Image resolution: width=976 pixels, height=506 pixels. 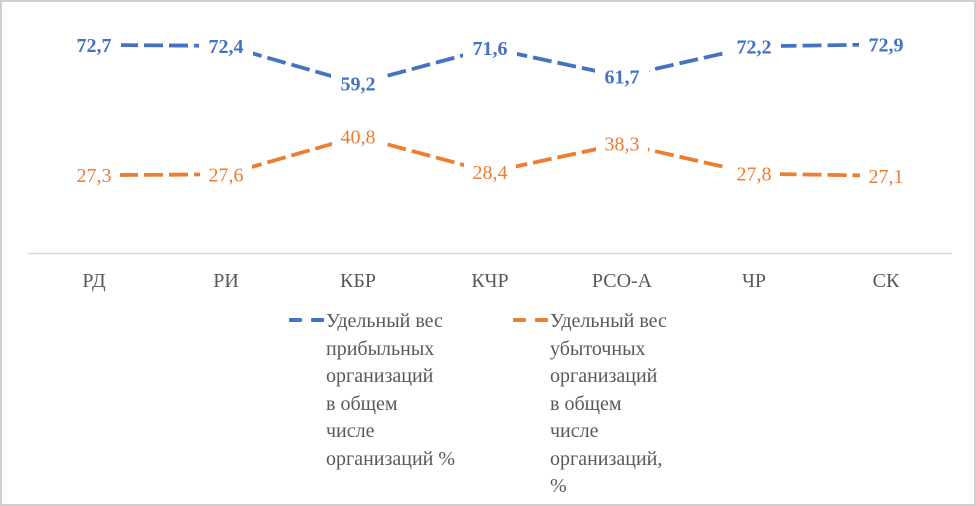 I want to click on data-label: 27,1, so click(x=886, y=177).